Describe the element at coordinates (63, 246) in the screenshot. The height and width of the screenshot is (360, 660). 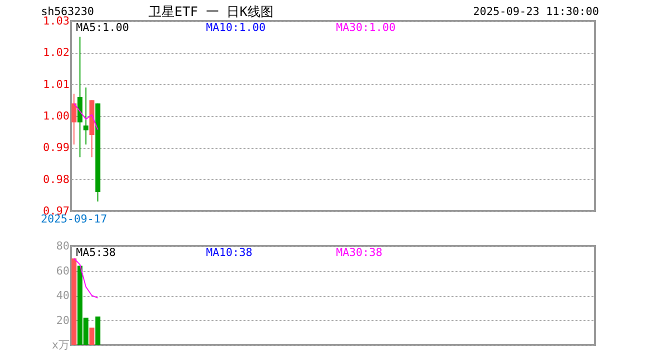
I see `y-tick-label: 80` at that location.